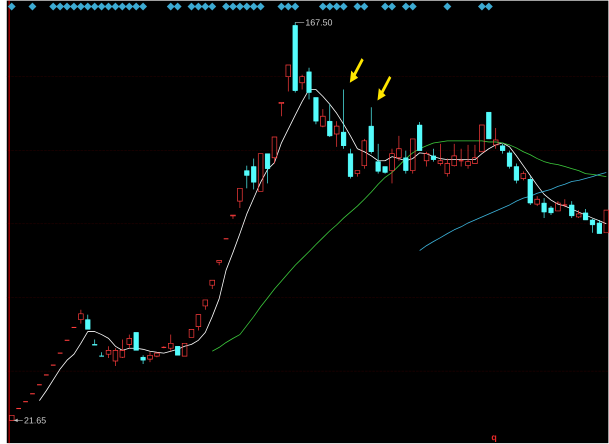 Image resolution: width=609 pixels, height=444 pixels. I want to click on annotation: 21.65, so click(35, 420).